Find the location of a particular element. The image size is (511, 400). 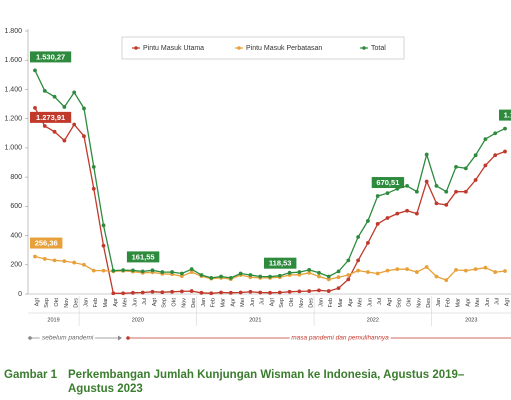

legend-marker is located at coordinates (136, 48).